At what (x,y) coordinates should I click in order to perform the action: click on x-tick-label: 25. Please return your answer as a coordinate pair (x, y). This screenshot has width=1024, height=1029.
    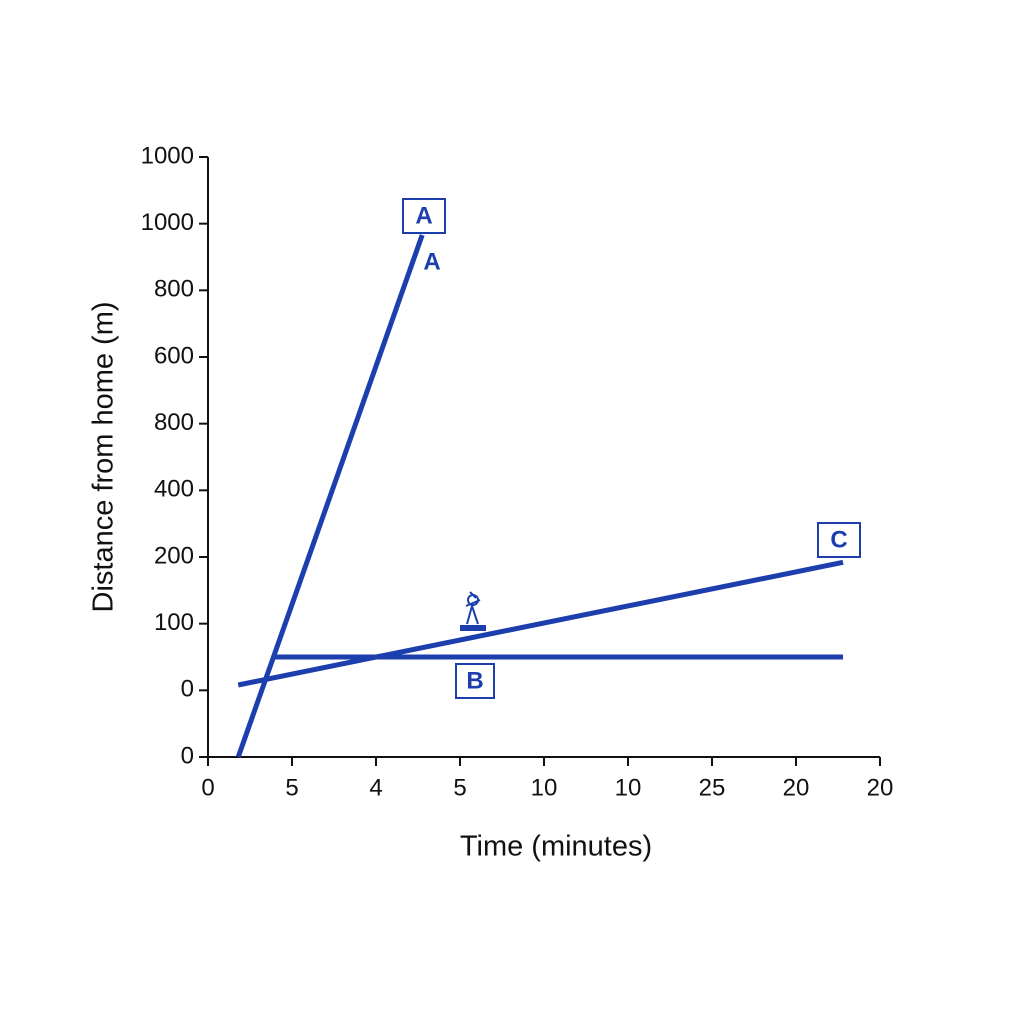
    Looking at the image, I should click on (712, 787).